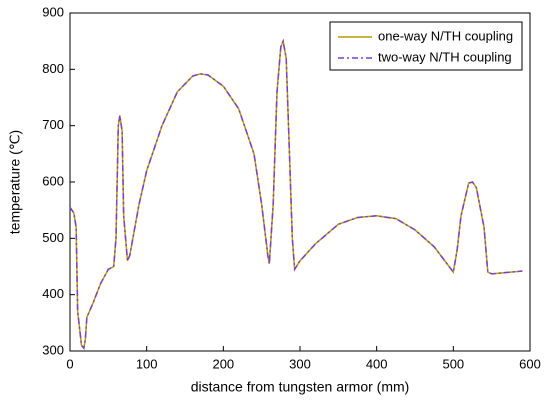  I want to click on legend-label: two-way N/TH coupling, so click(445, 56).